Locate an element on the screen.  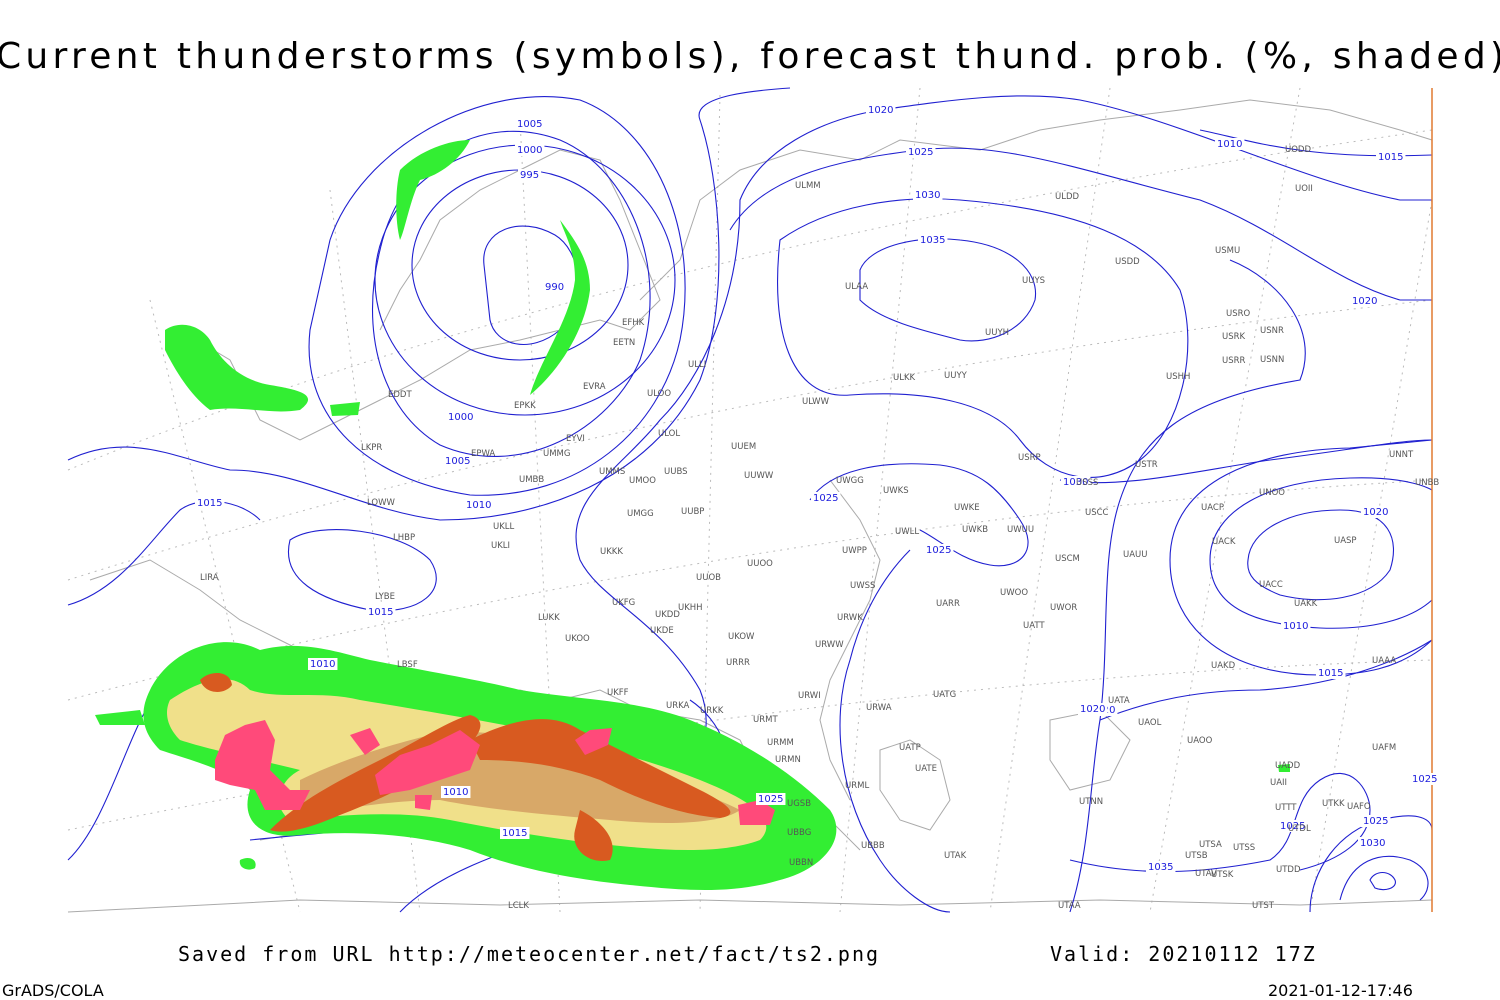
station-label: UACP is located at coordinates (1212, 508).